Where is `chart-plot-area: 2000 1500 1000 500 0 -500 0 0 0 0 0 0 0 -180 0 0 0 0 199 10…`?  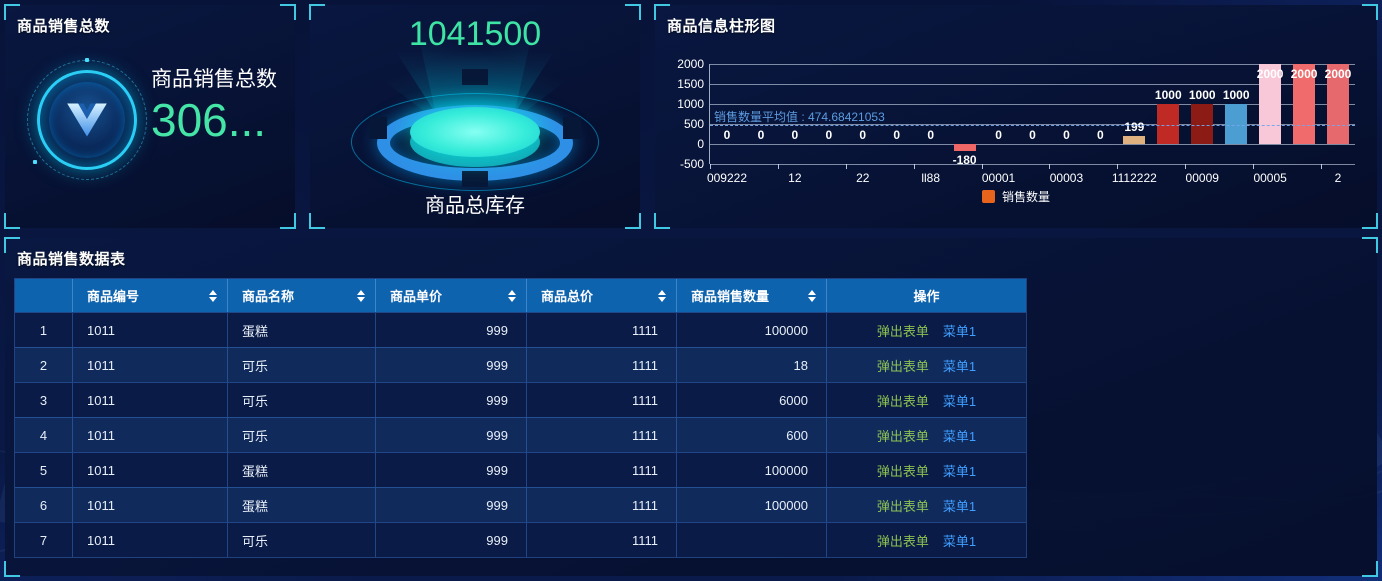 chart-plot-area: 2000 1500 1000 500 0 -500 0 0 0 0 0 0 0 -180 0 0 0 0 199 10… is located at coordinates (1016, 121).